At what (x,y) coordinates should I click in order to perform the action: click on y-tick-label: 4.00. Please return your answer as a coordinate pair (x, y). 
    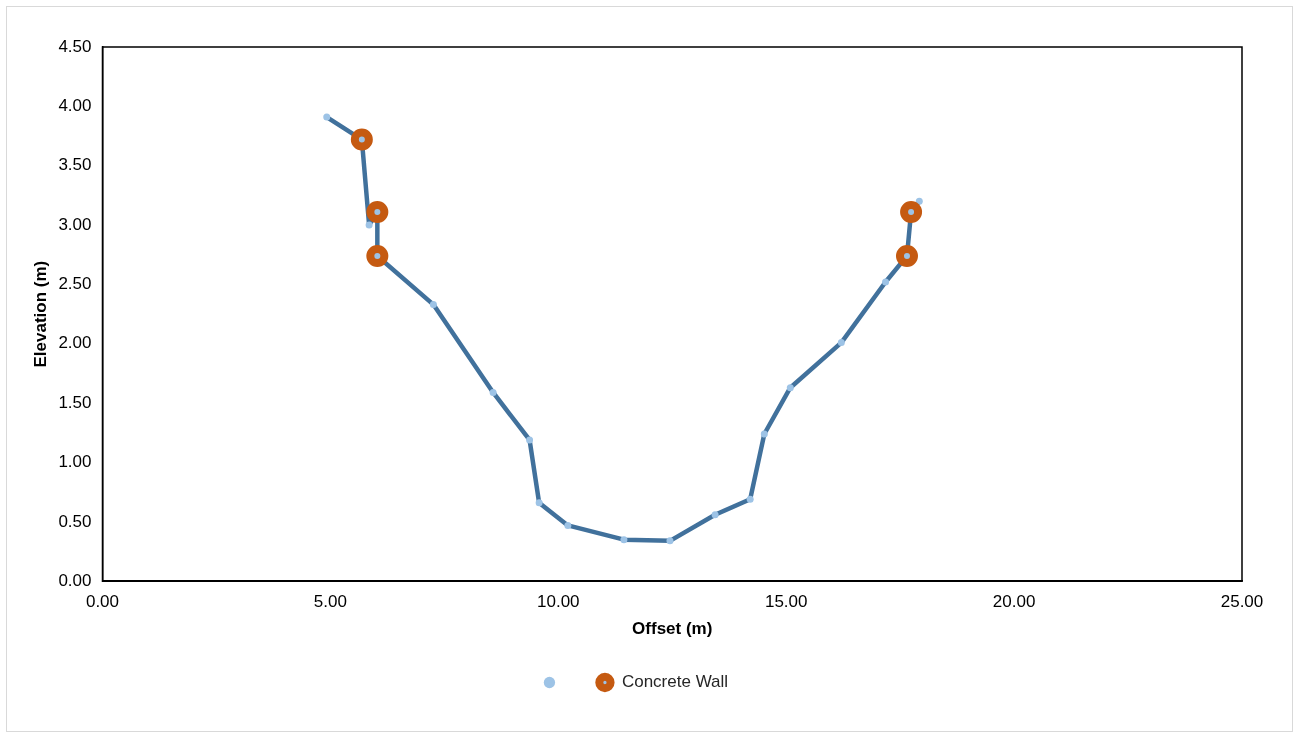
    Looking at the image, I should click on (75, 106).